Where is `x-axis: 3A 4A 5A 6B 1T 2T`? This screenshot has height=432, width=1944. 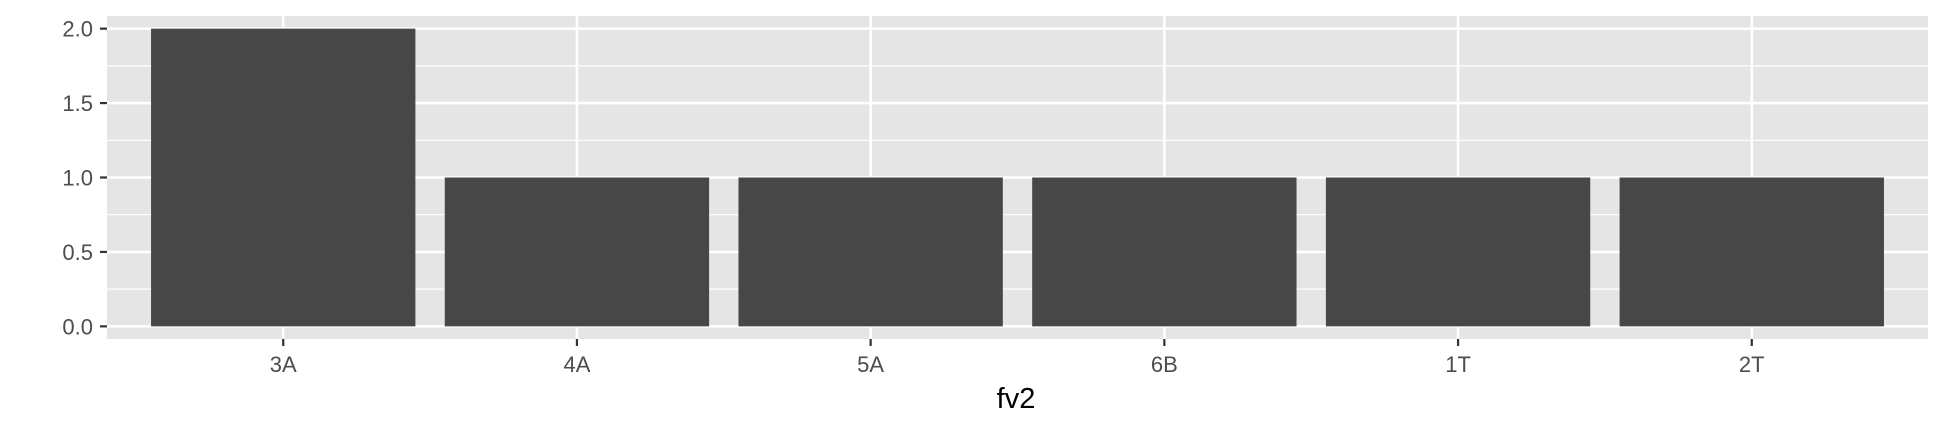
x-axis: 3A 4A 5A 6B 1T 2T is located at coordinates (1017, 358).